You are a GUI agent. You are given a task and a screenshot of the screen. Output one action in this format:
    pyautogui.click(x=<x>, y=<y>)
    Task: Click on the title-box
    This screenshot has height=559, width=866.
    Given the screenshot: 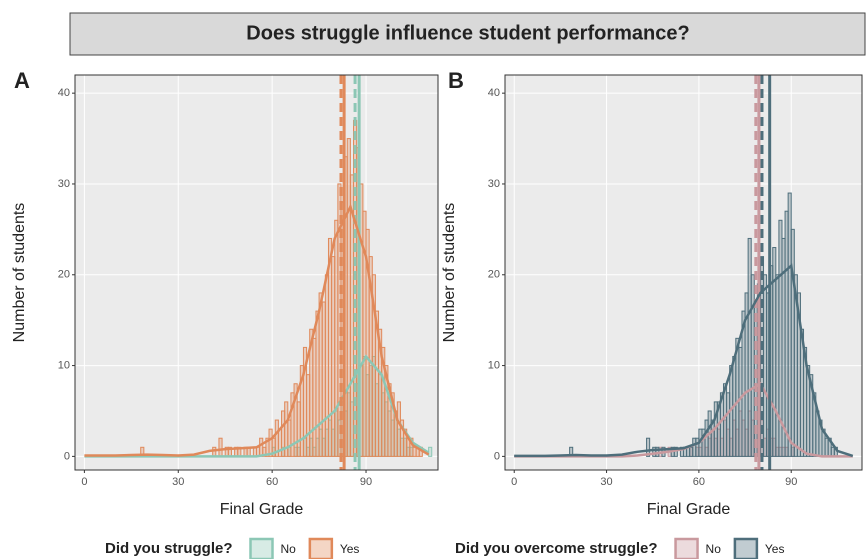 What is the action you would take?
    pyautogui.click(x=467, y=34)
    